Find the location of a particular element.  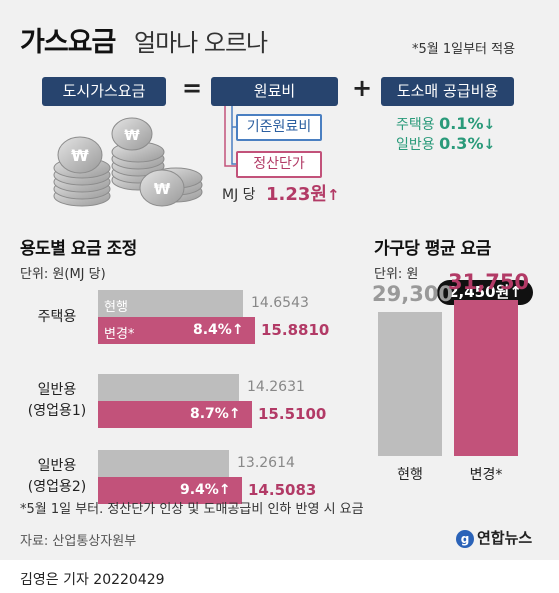

raw-material-box: 원료비 is located at coordinates (274, 91).